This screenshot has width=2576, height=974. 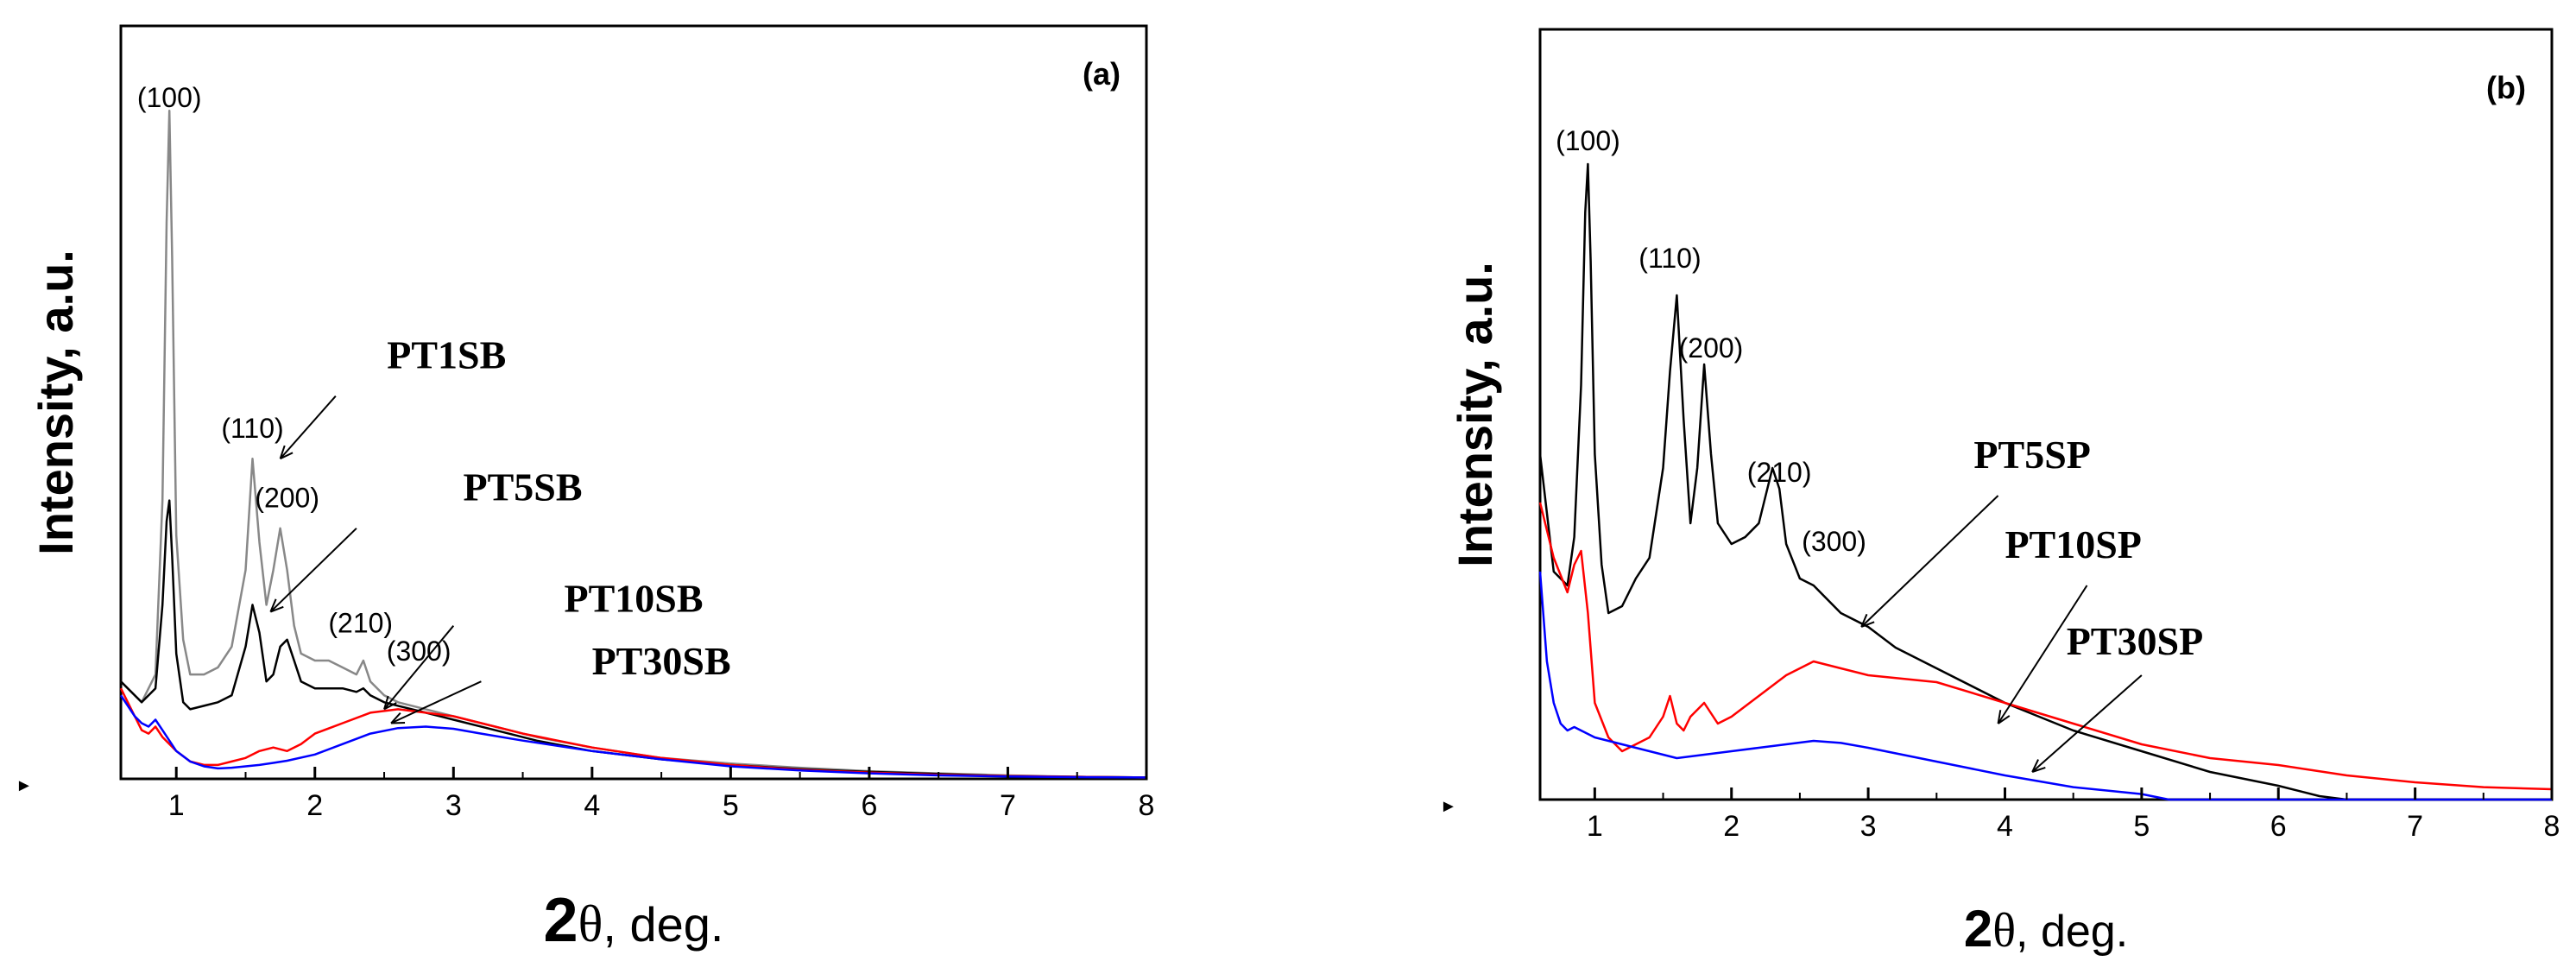 I want to click on small-marker-a: ►, so click(x=24, y=786).